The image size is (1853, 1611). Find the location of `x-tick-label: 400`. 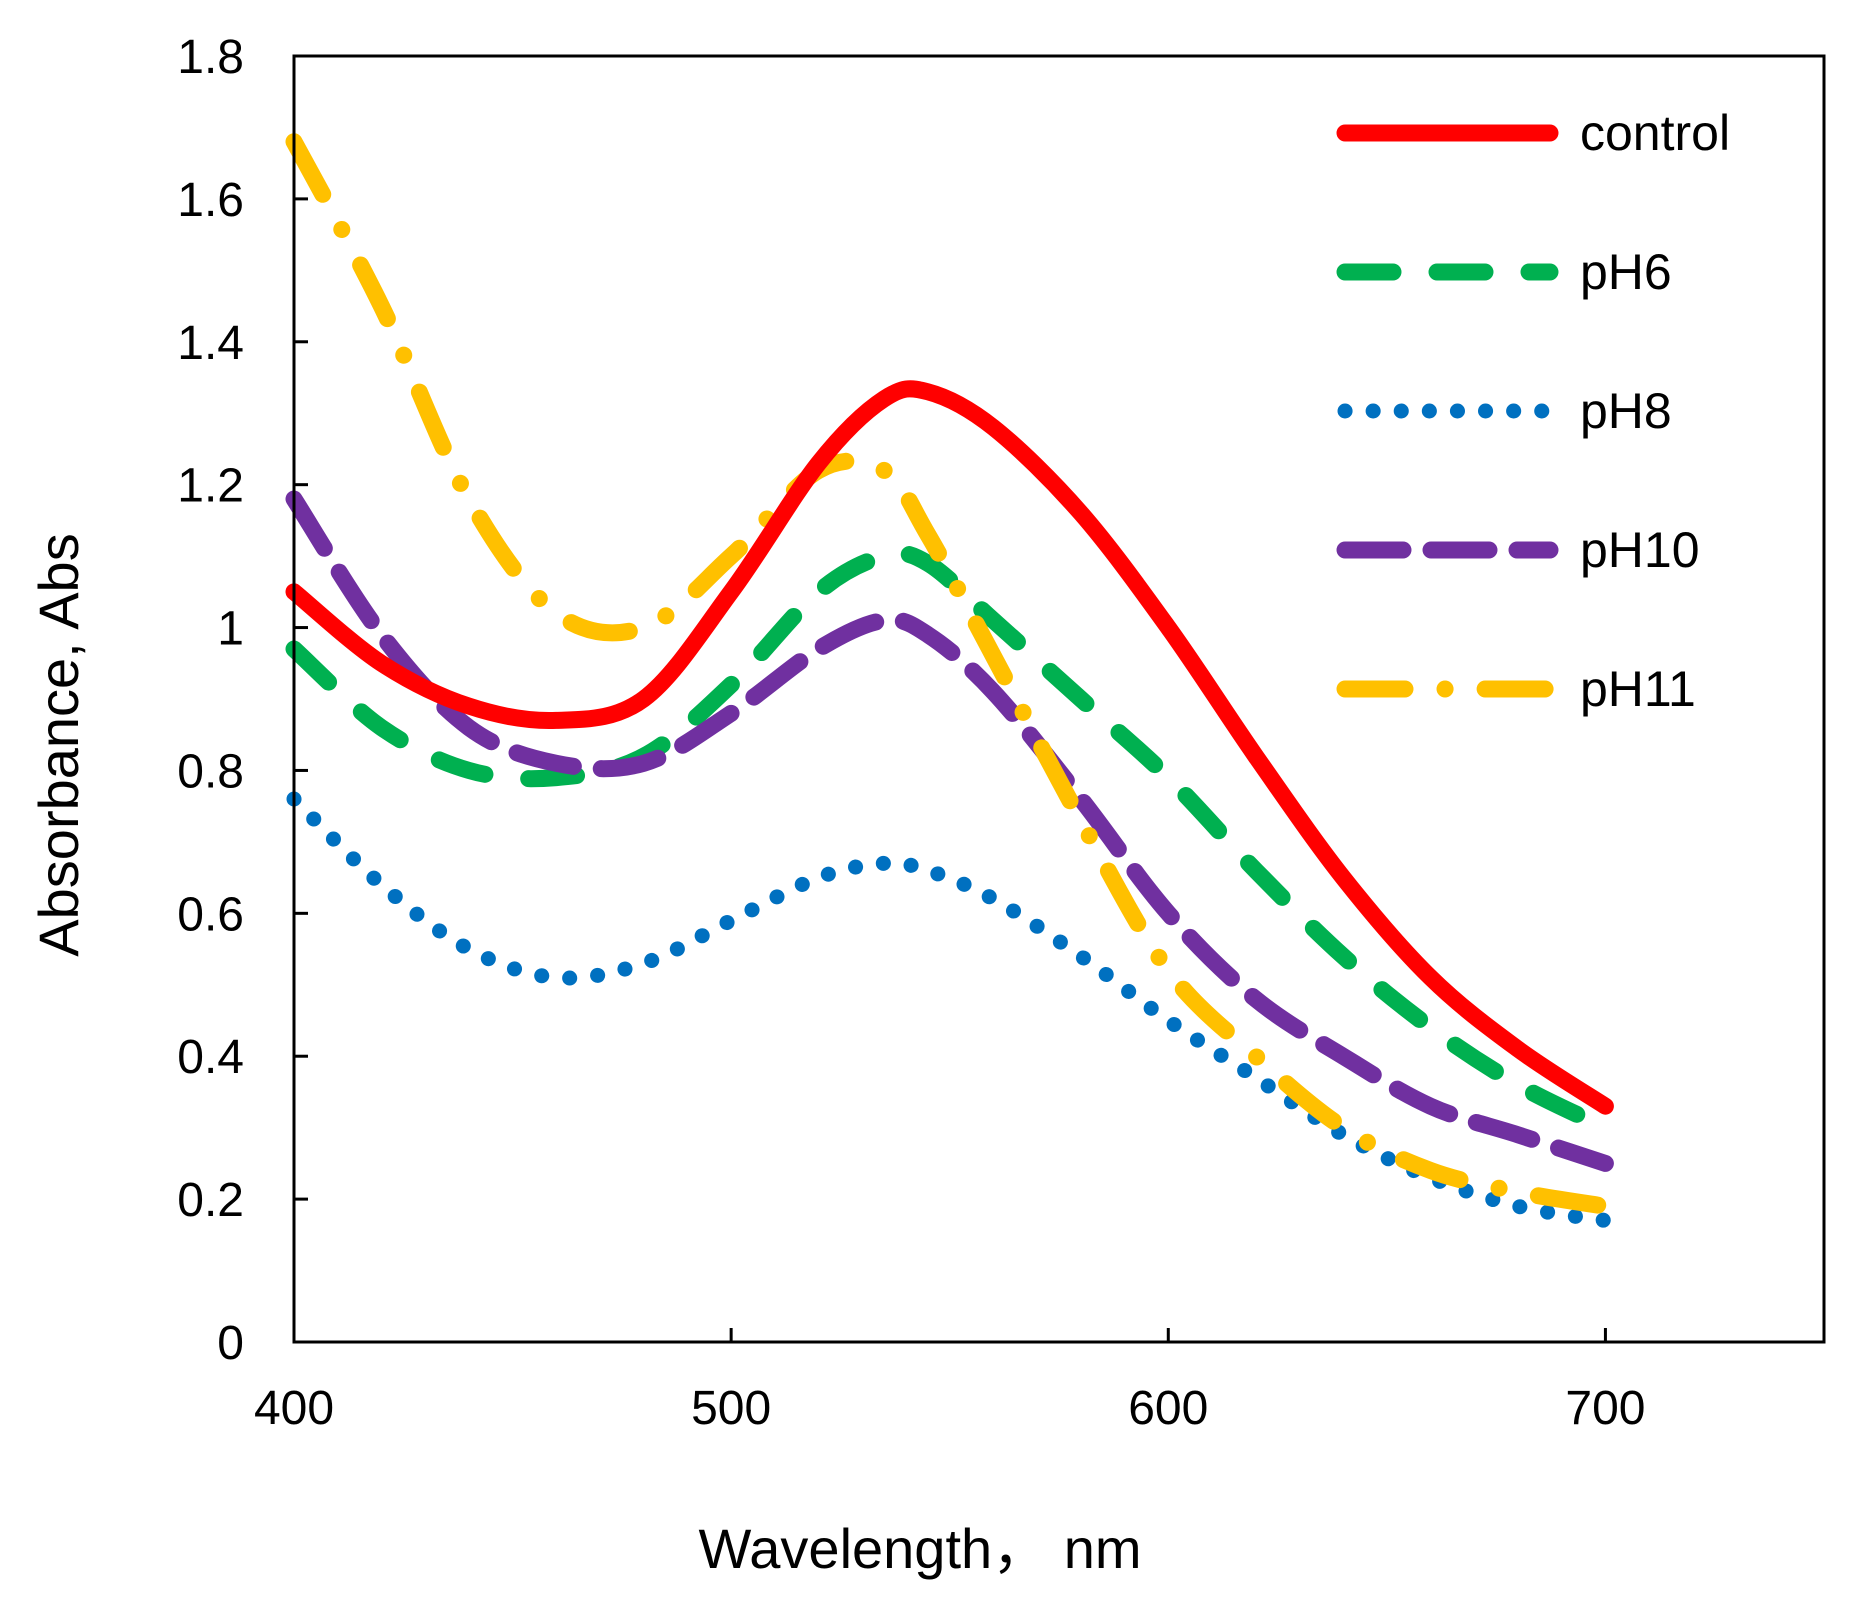

x-tick-label: 400 is located at coordinates (294, 1408).